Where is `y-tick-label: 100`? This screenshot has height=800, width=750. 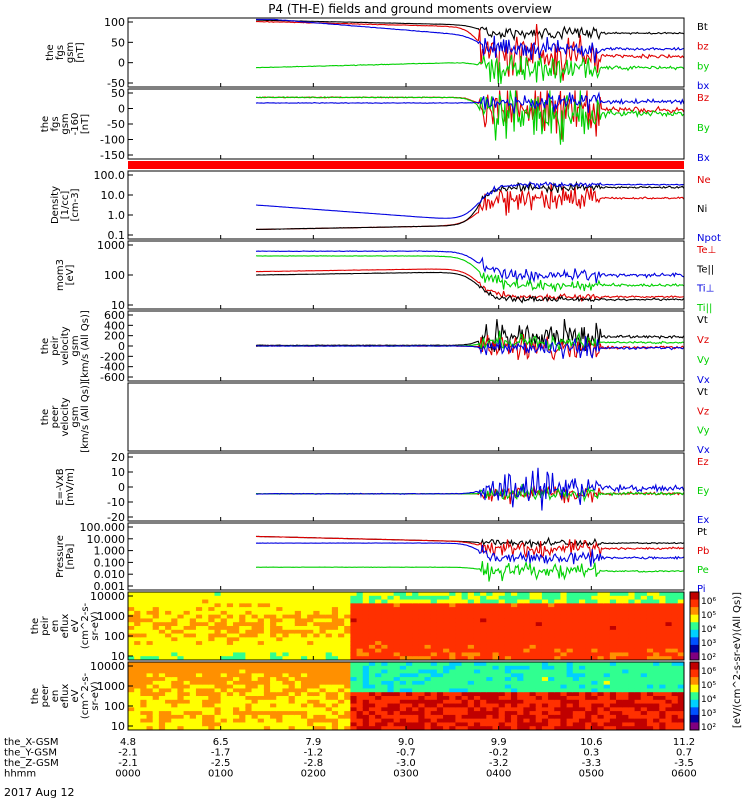 y-tick-label: 100 is located at coordinates (114, 706).